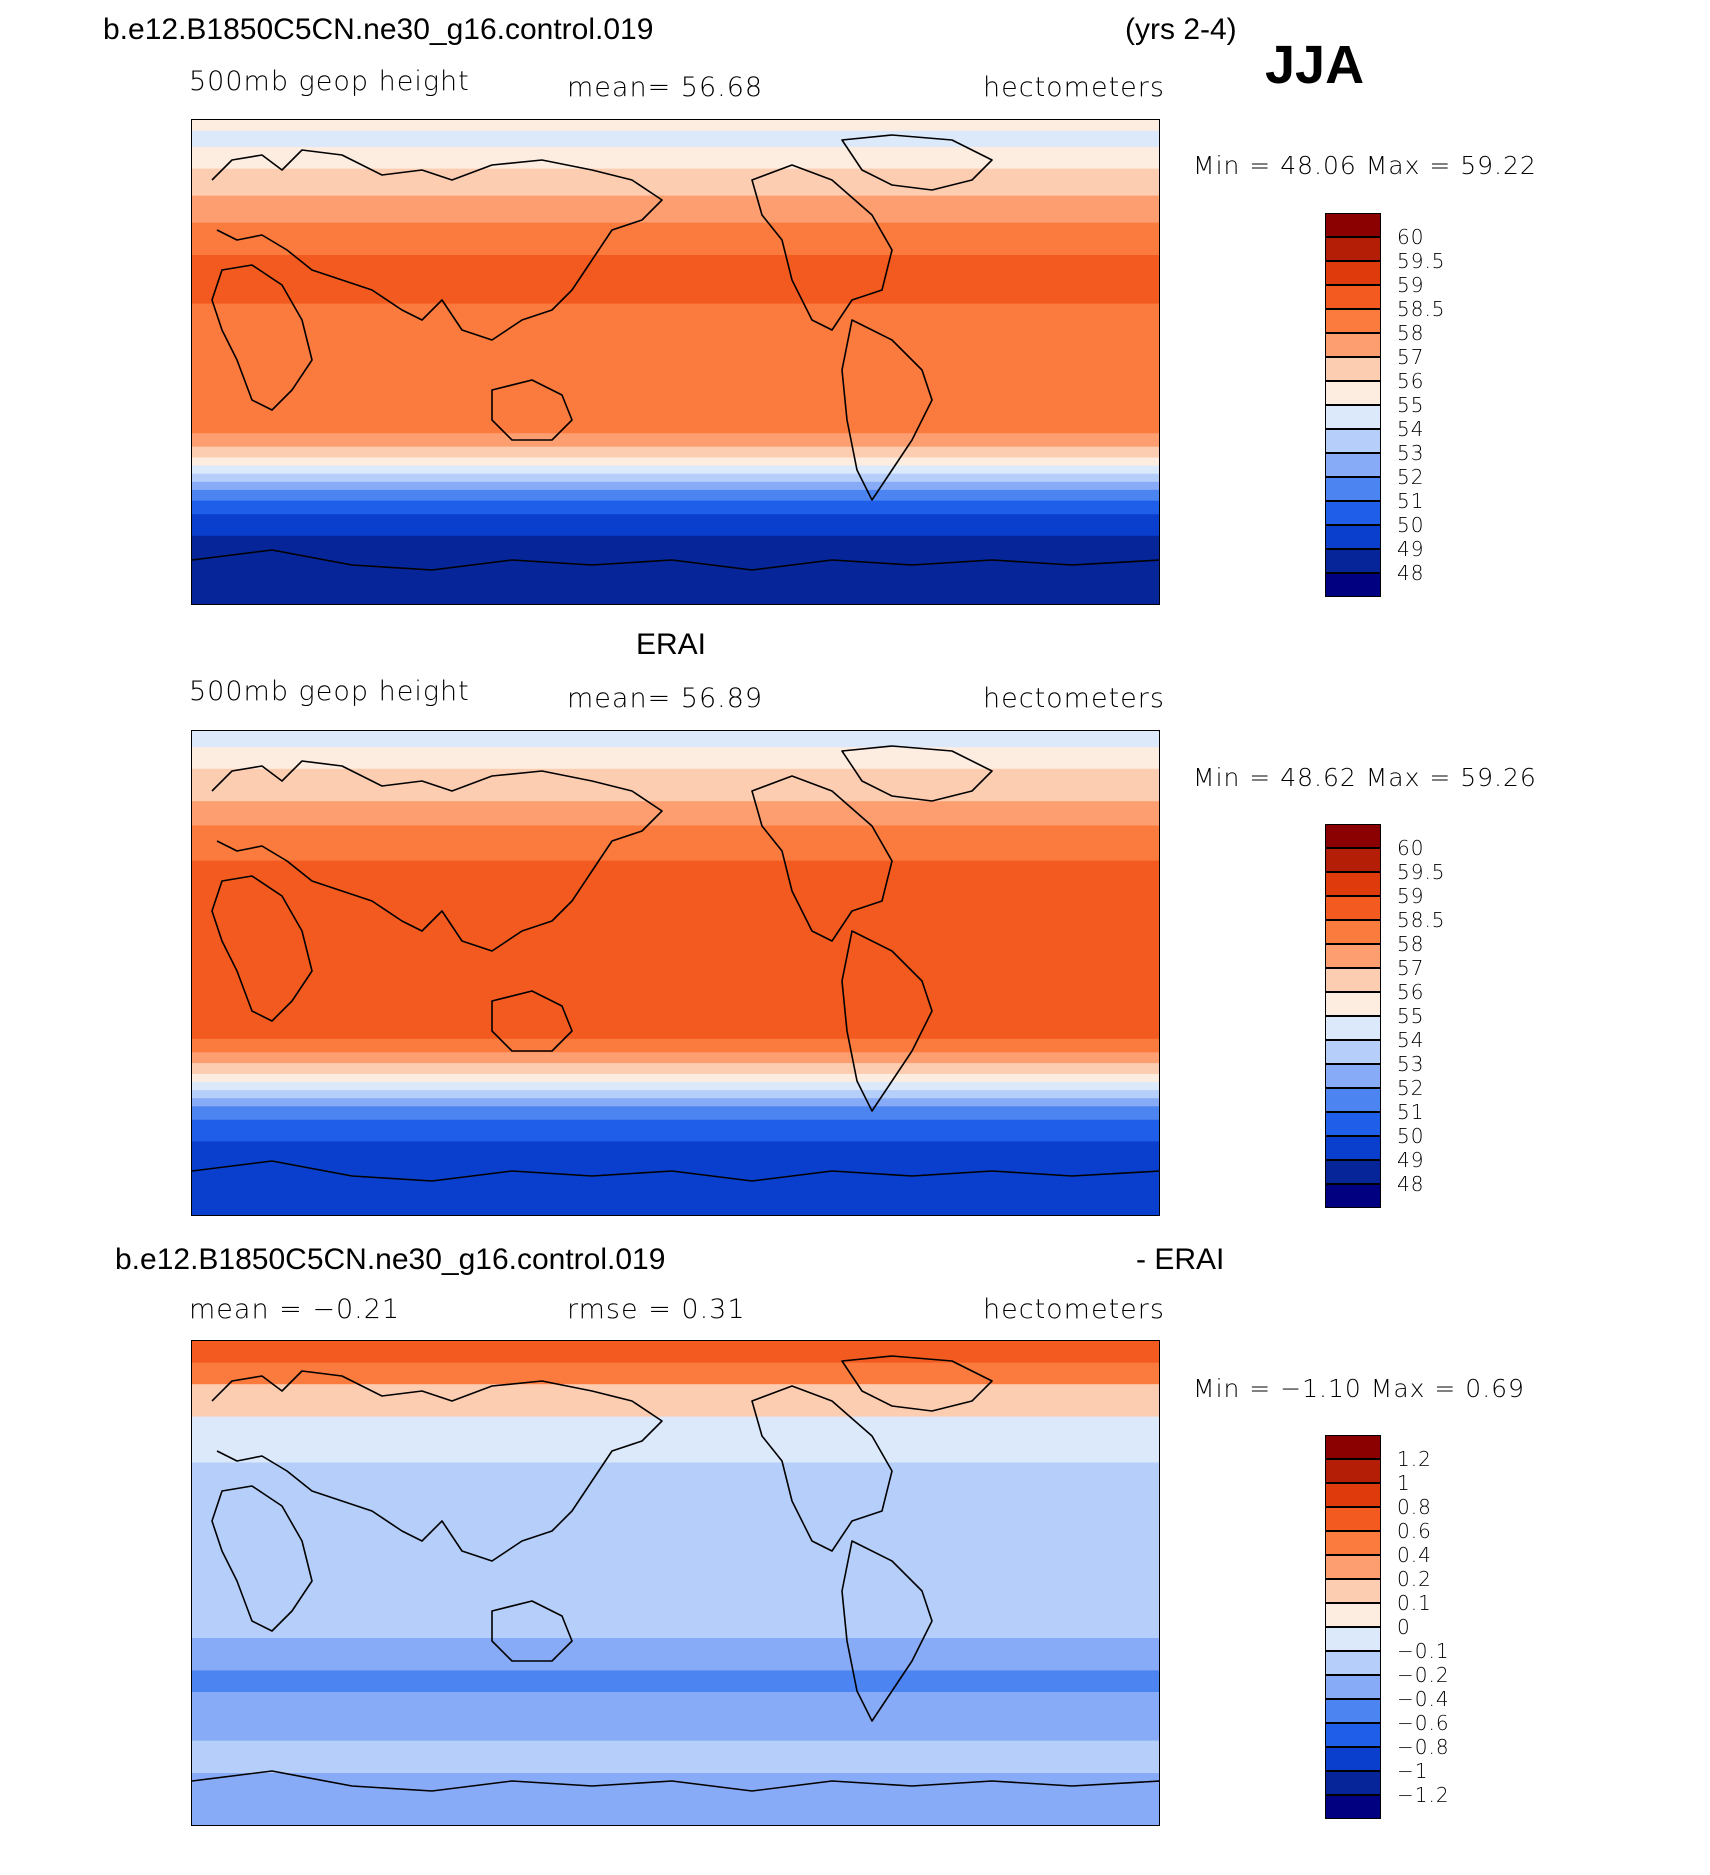 The height and width of the screenshot is (1875, 1710). What do you see at coordinates (1423, 1651) in the screenshot?
I see `colorbar-label: −0.1` at bounding box center [1423, 1651].